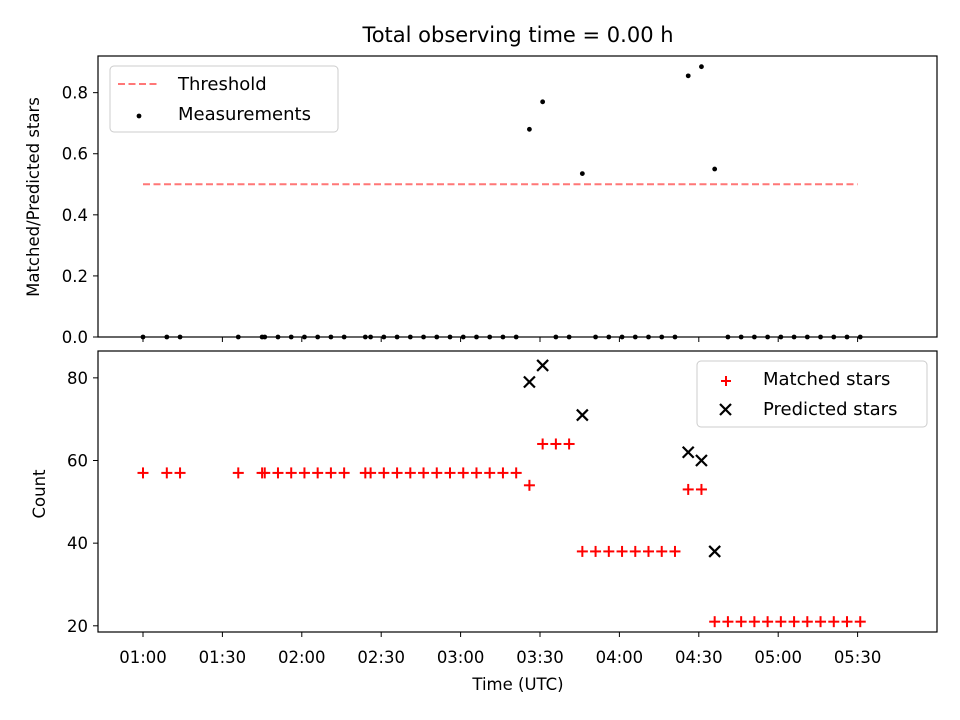 The image size is (960, 720). I want to click on top-y-tick-label: 0.0, so click(75, 337).